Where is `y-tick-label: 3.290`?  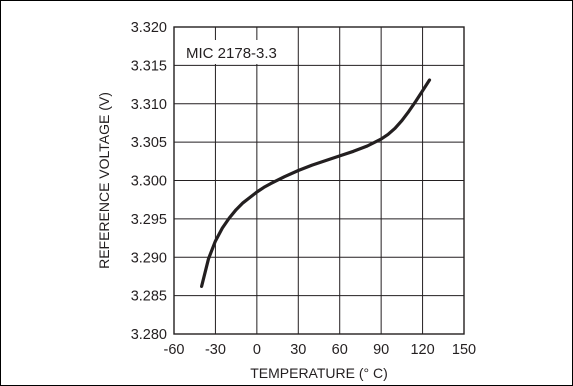 y-tick-label: 3.290 is located at coordinates (149, 258).